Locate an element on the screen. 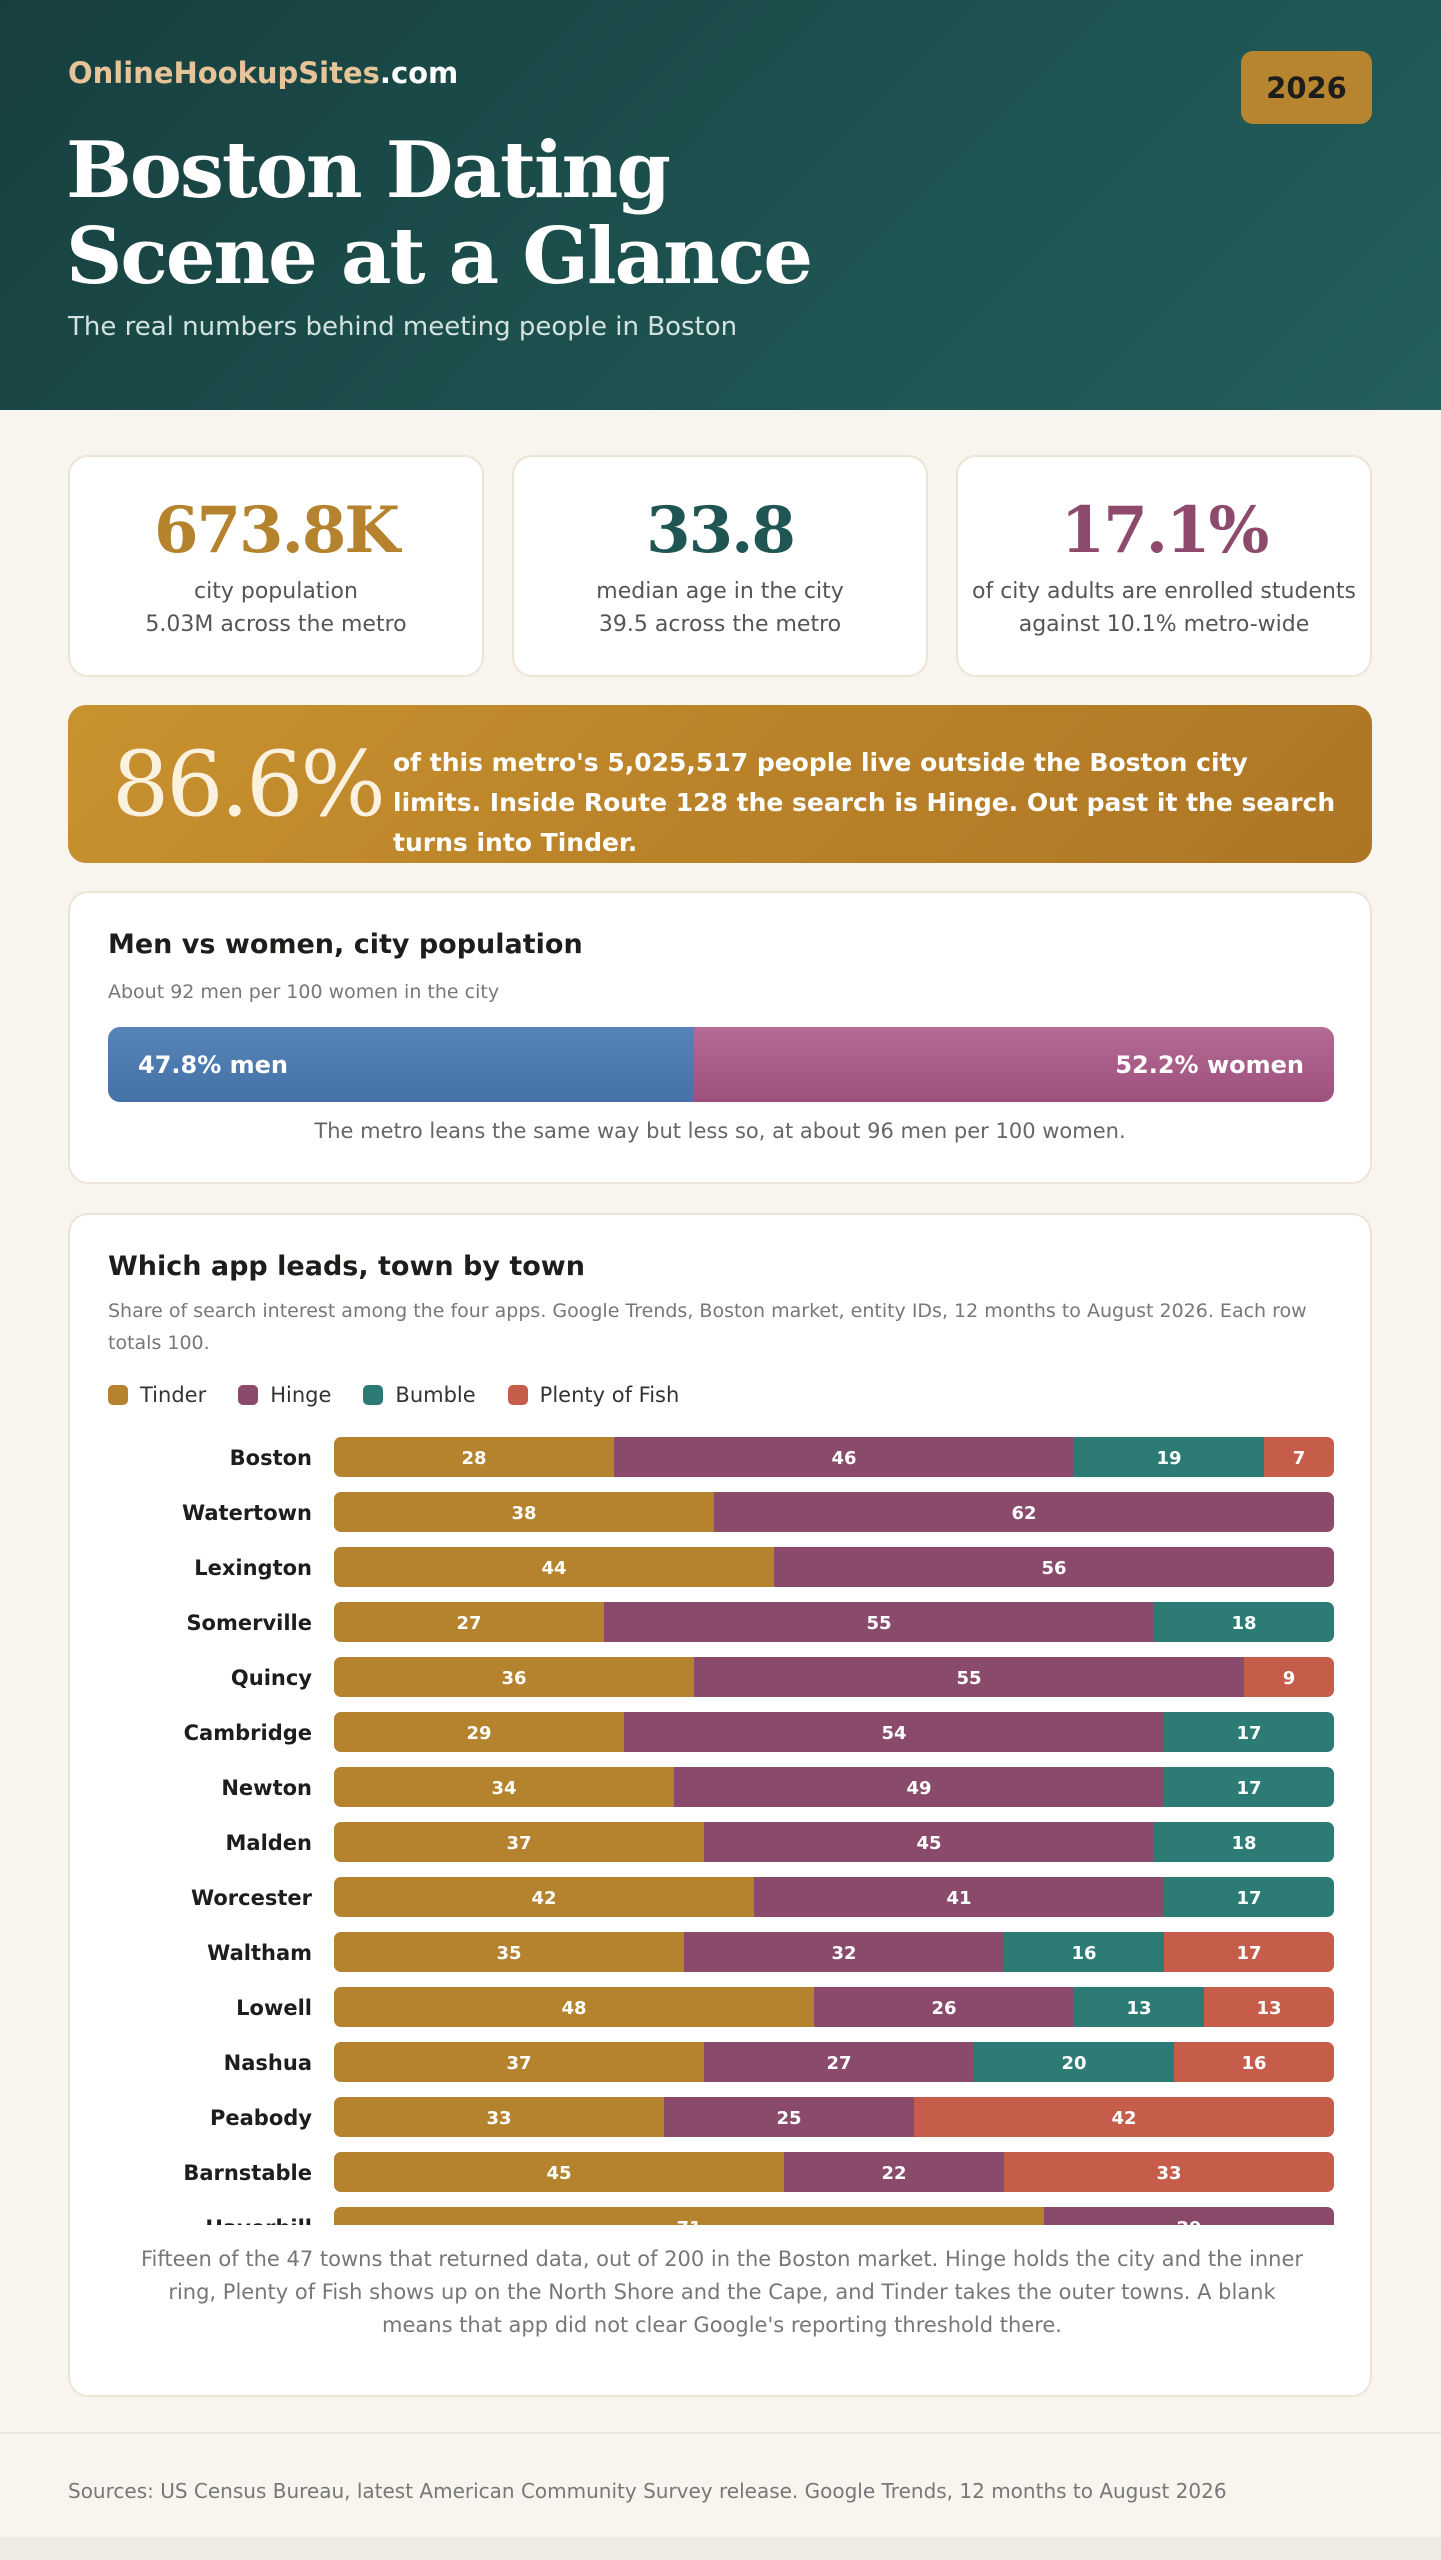  bar-row-malden: 37 45 18 is located at coordinates (834, 1842).